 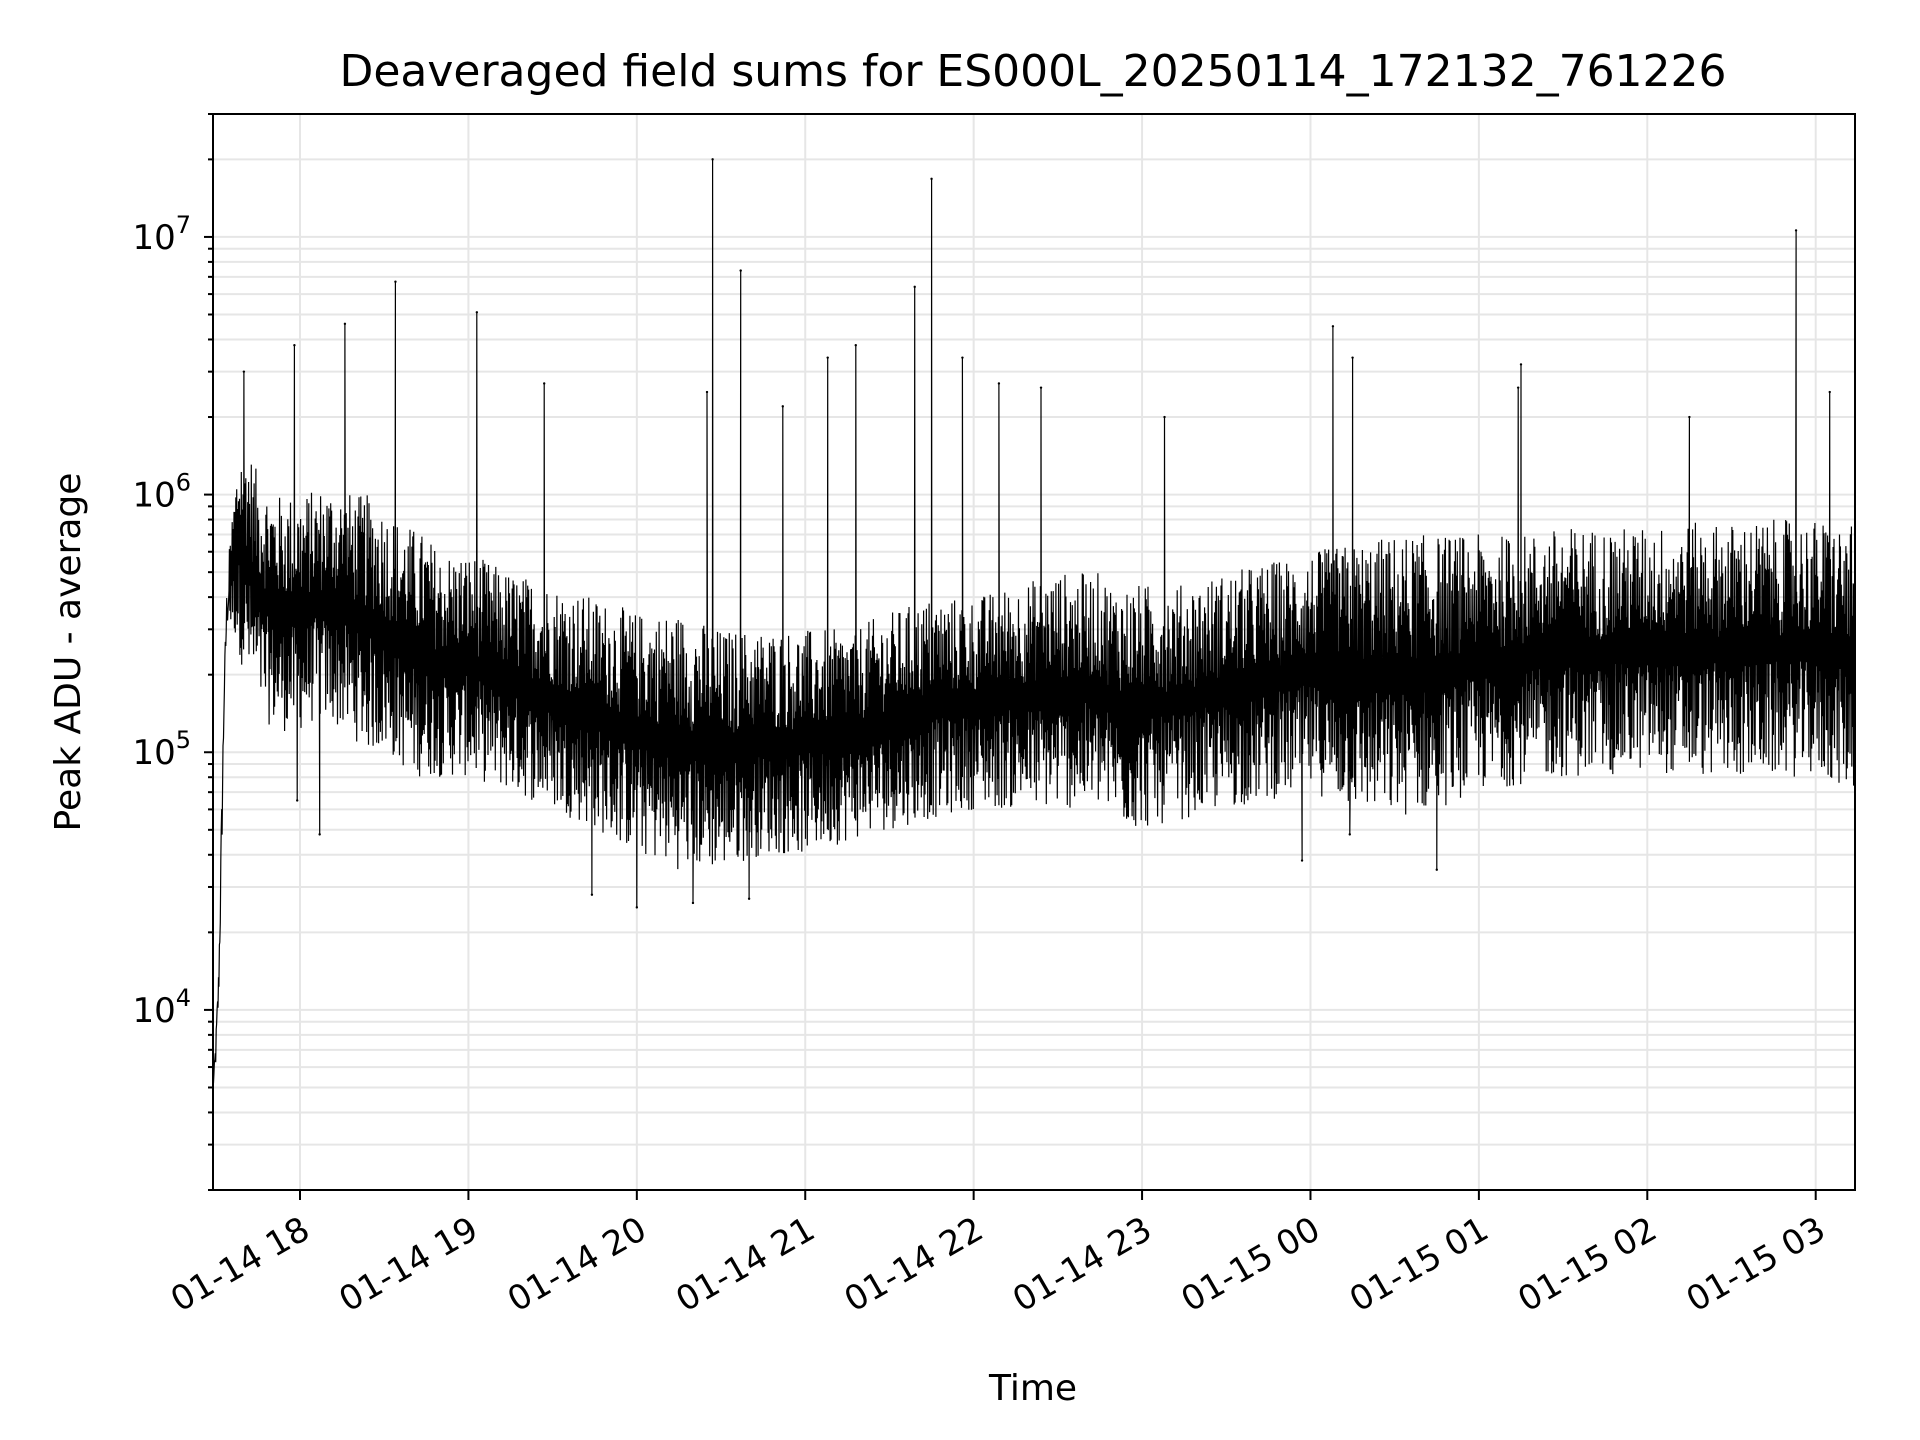 What do you see at coordinates (161, 1007) in the screenshot?
I see `y-tick-label: 10⁴` at bounding box center [161, 1007].